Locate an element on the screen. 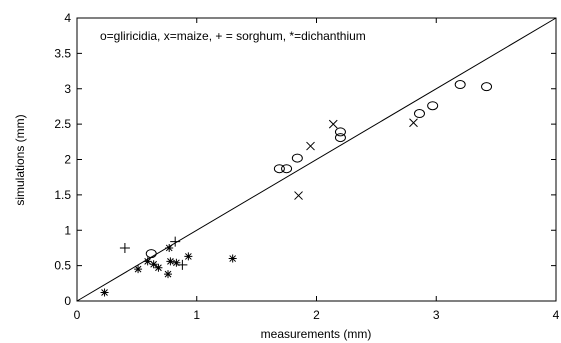 The width and height of the screenshot is (561, 343). y-tick-label: 1.5 is located at coordinates (62, 195).